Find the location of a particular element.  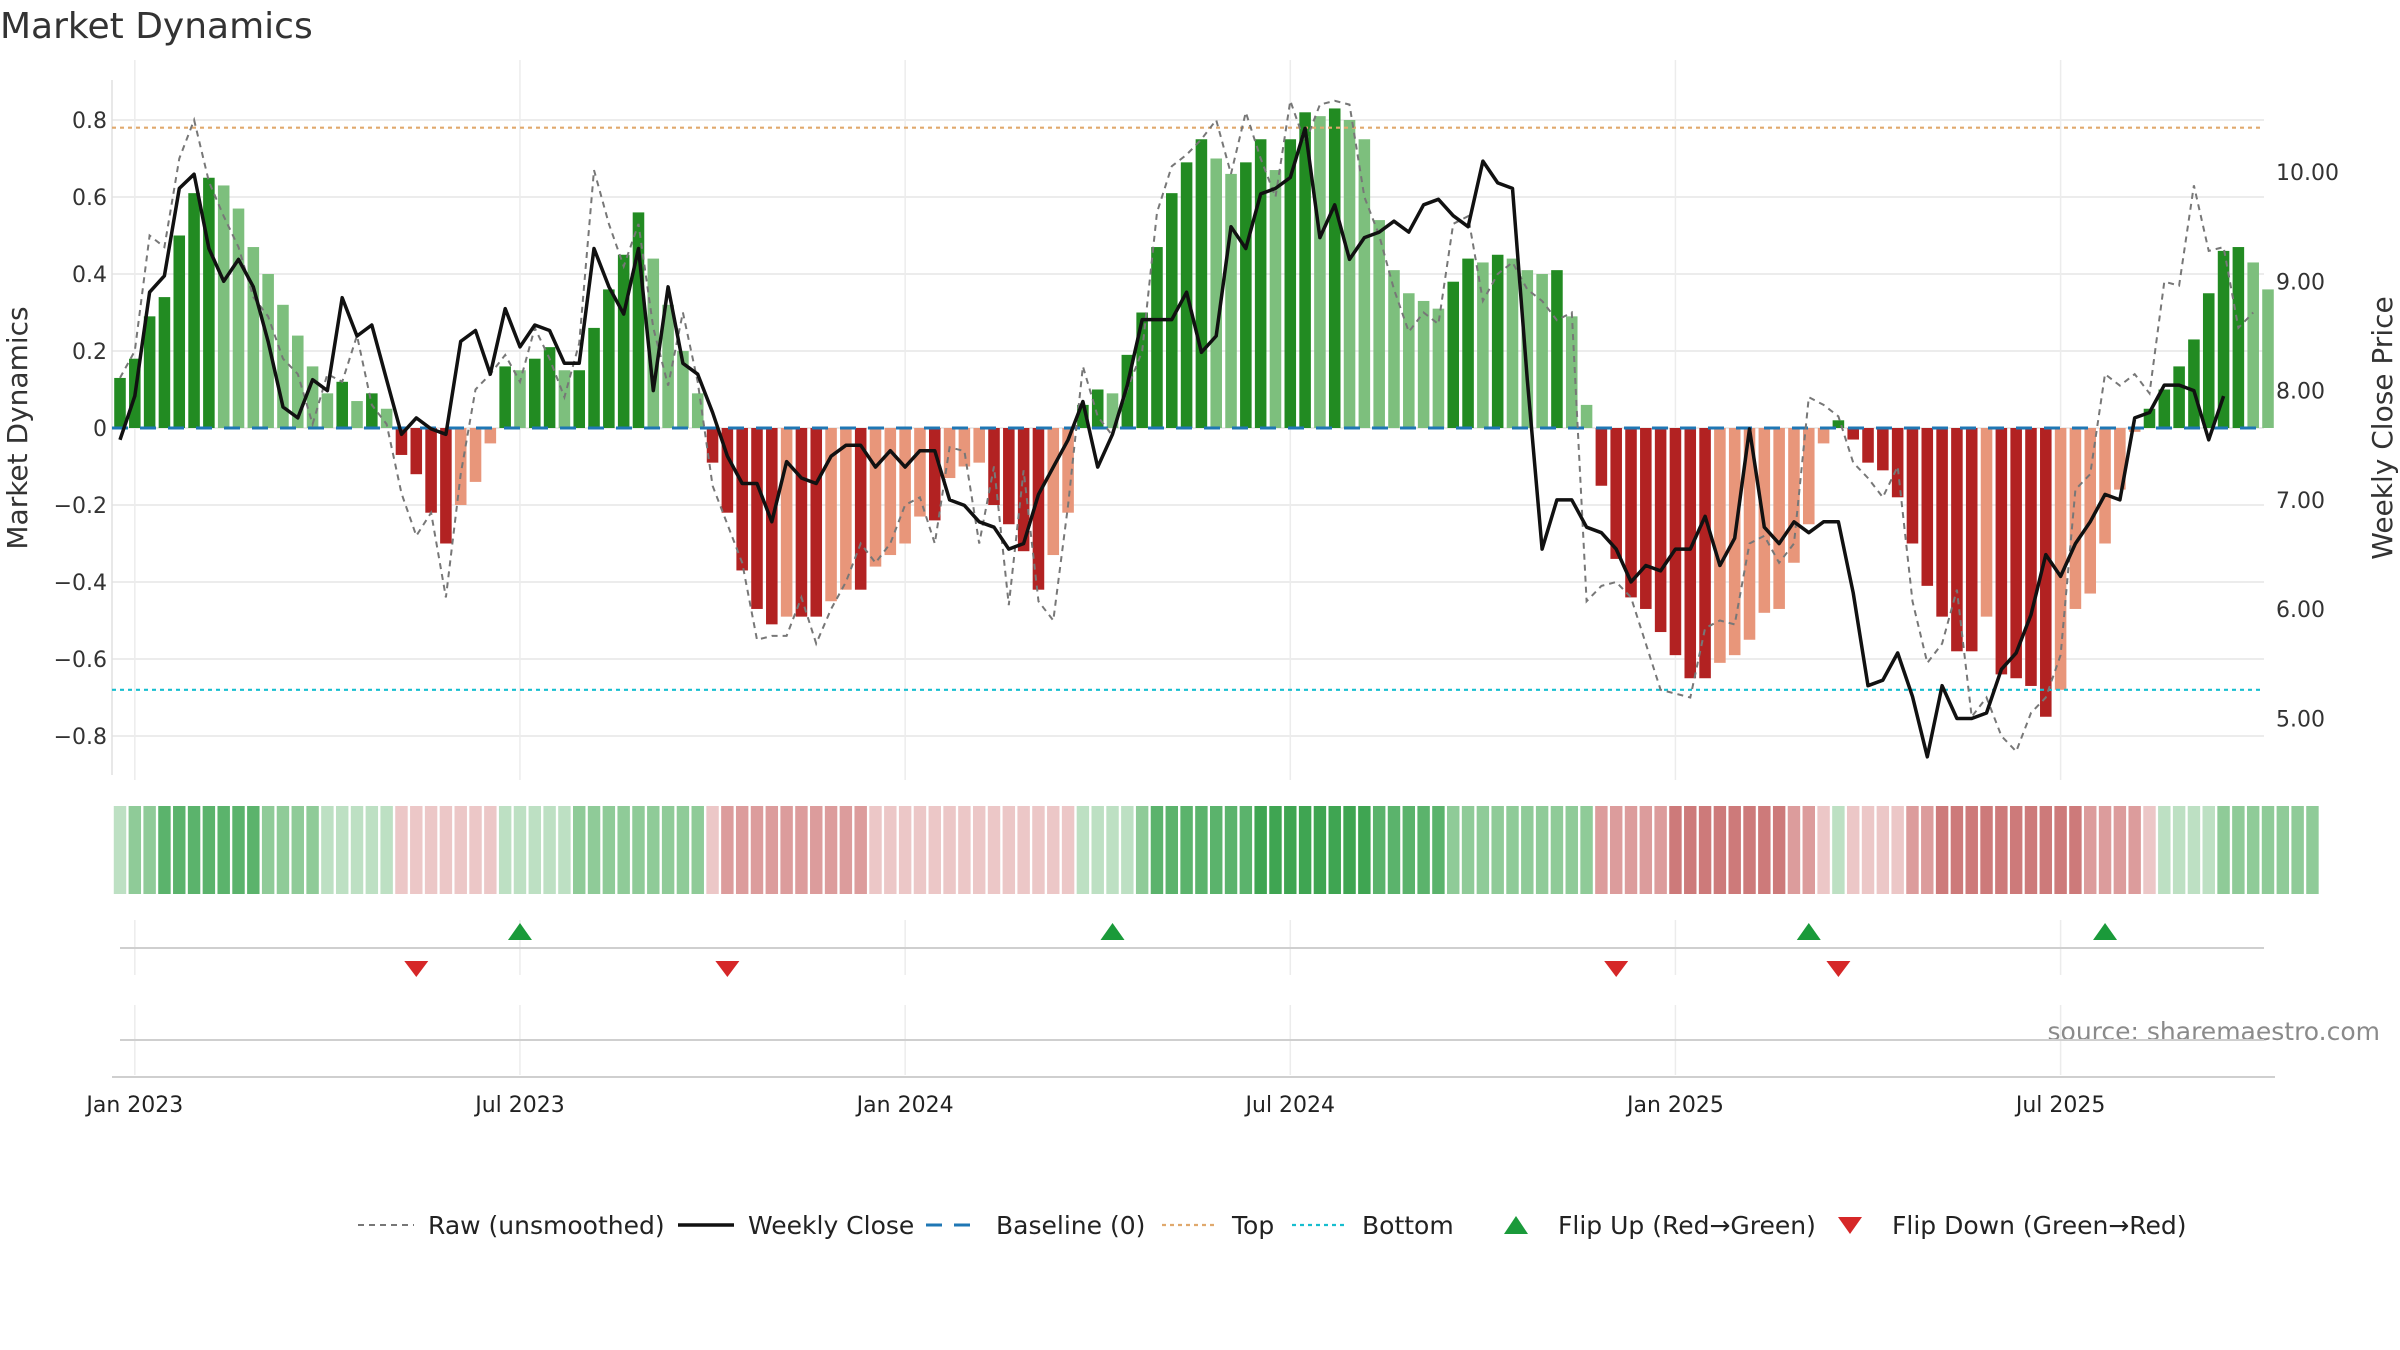

legend-label: Flip Up (Red→Green) is located at coordinates (1687, 1225).